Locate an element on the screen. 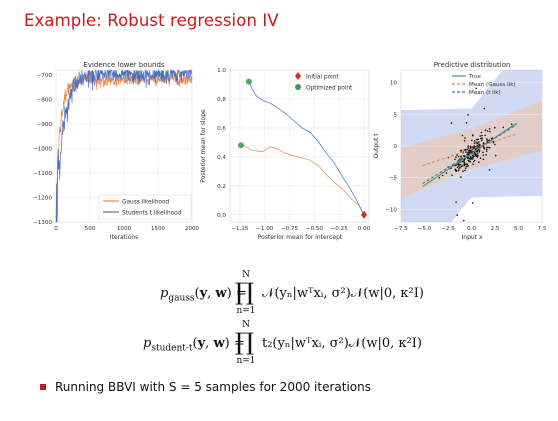  y-tick-label: 0.2 is located at coordinates (221, 187).